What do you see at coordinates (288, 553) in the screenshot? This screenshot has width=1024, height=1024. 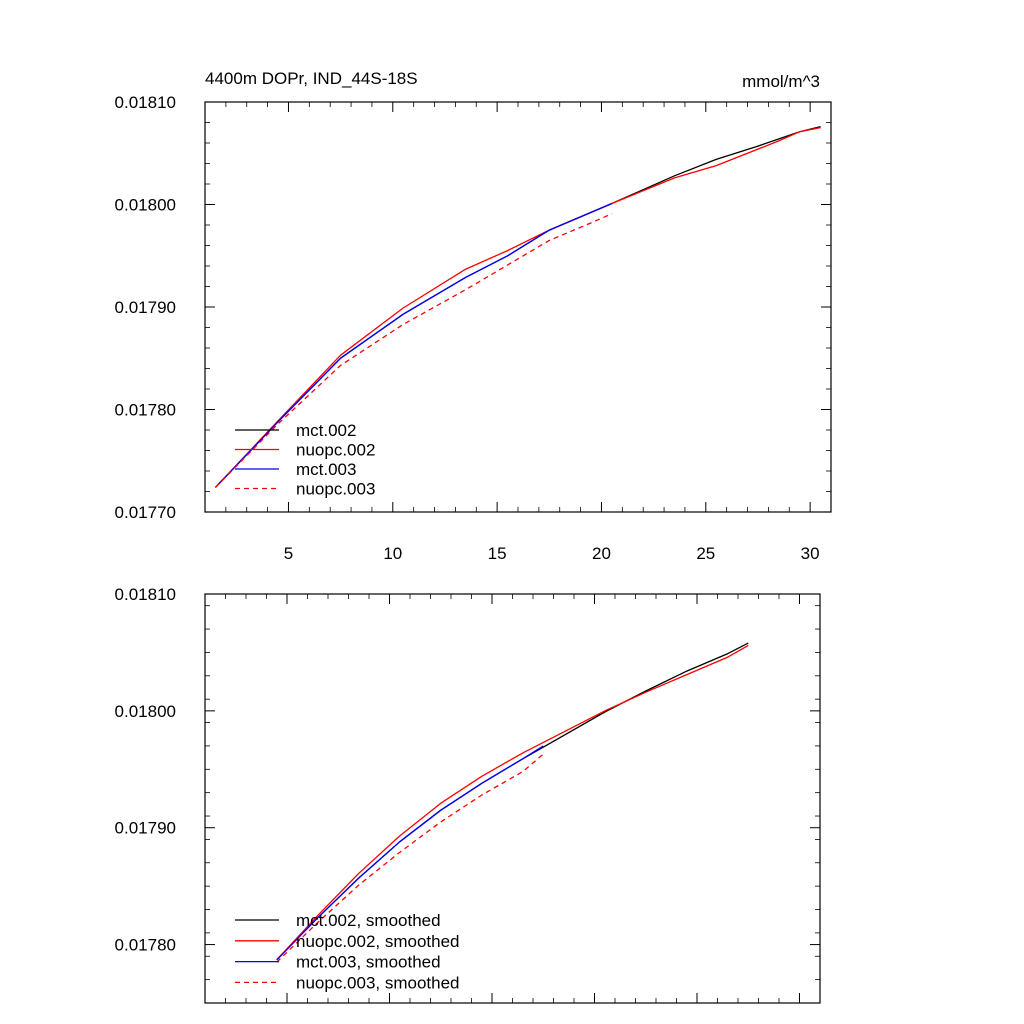 I see `x-tick-label: 5` at bounding box center [288, 553].